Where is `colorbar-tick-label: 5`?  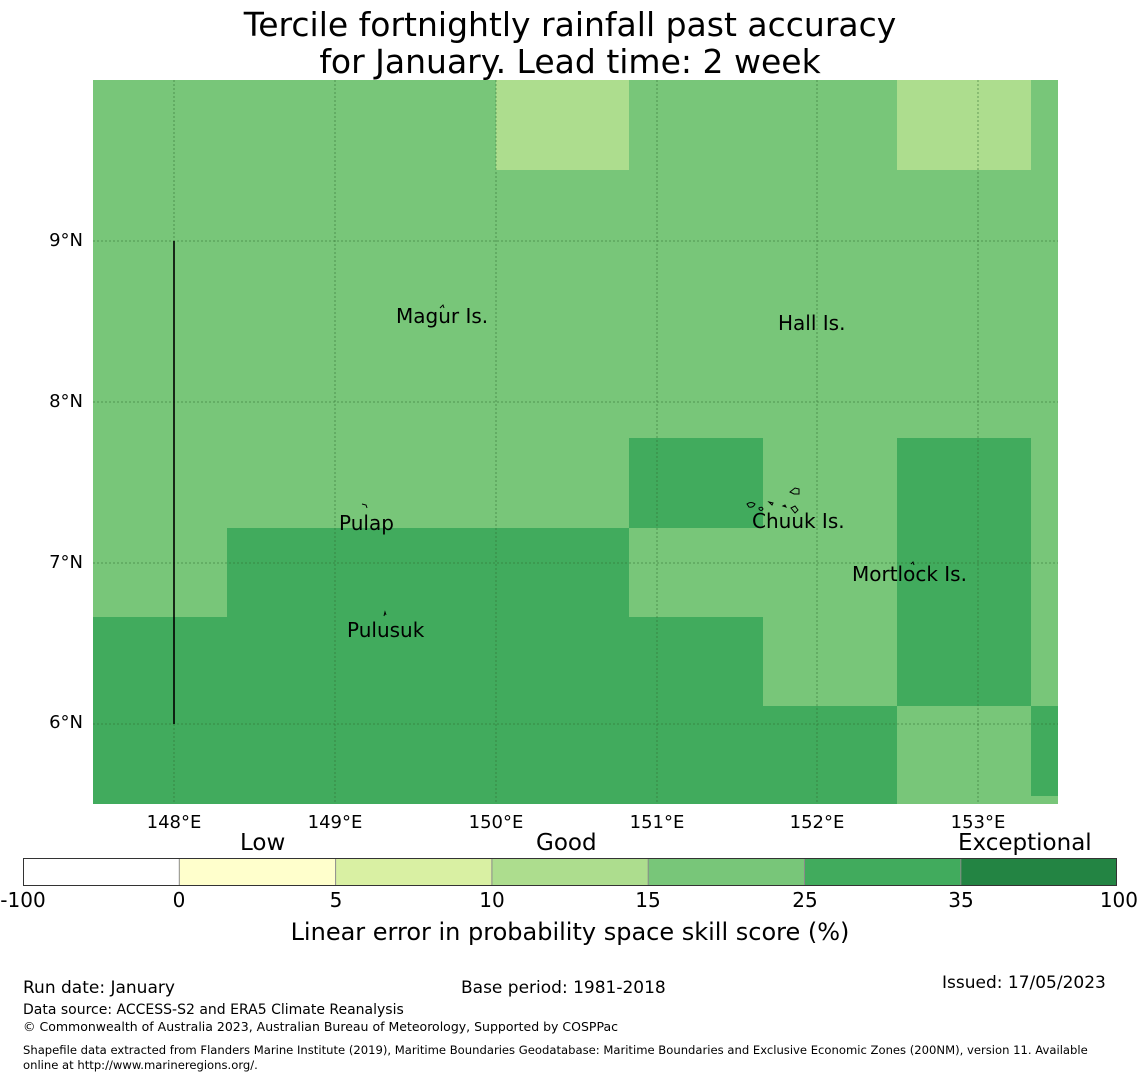
colorbar-tick-label: 5 is located at coordinates (336, 900).